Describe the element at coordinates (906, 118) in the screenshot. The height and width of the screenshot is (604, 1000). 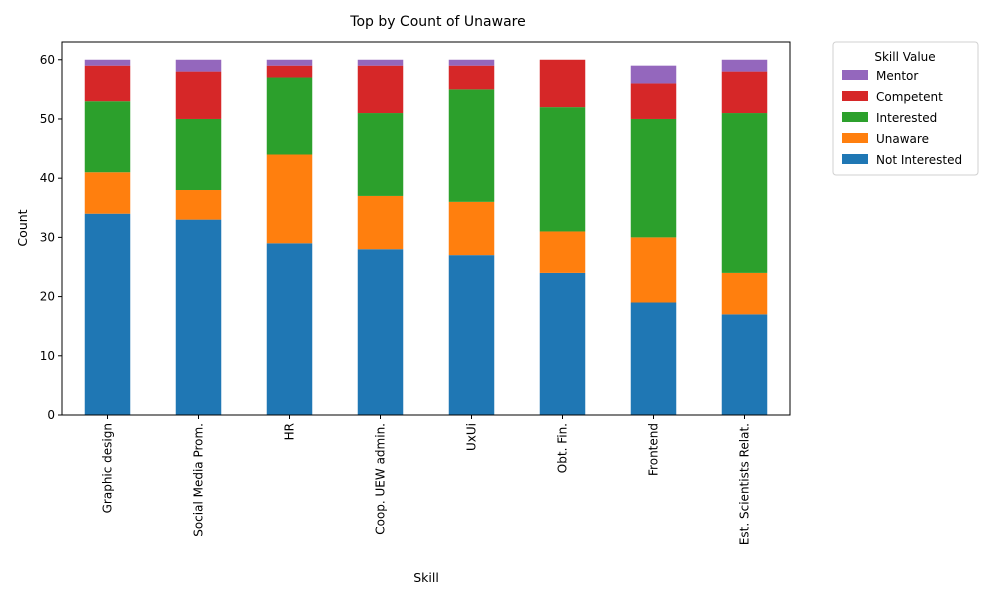
I see `legend-entry: Interested` at that location.